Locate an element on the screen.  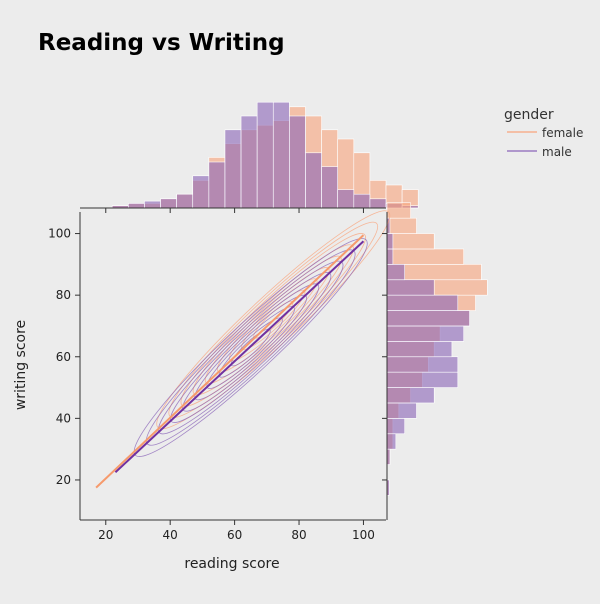
x-tick-label: 40 is located at coordinates (170, 535).